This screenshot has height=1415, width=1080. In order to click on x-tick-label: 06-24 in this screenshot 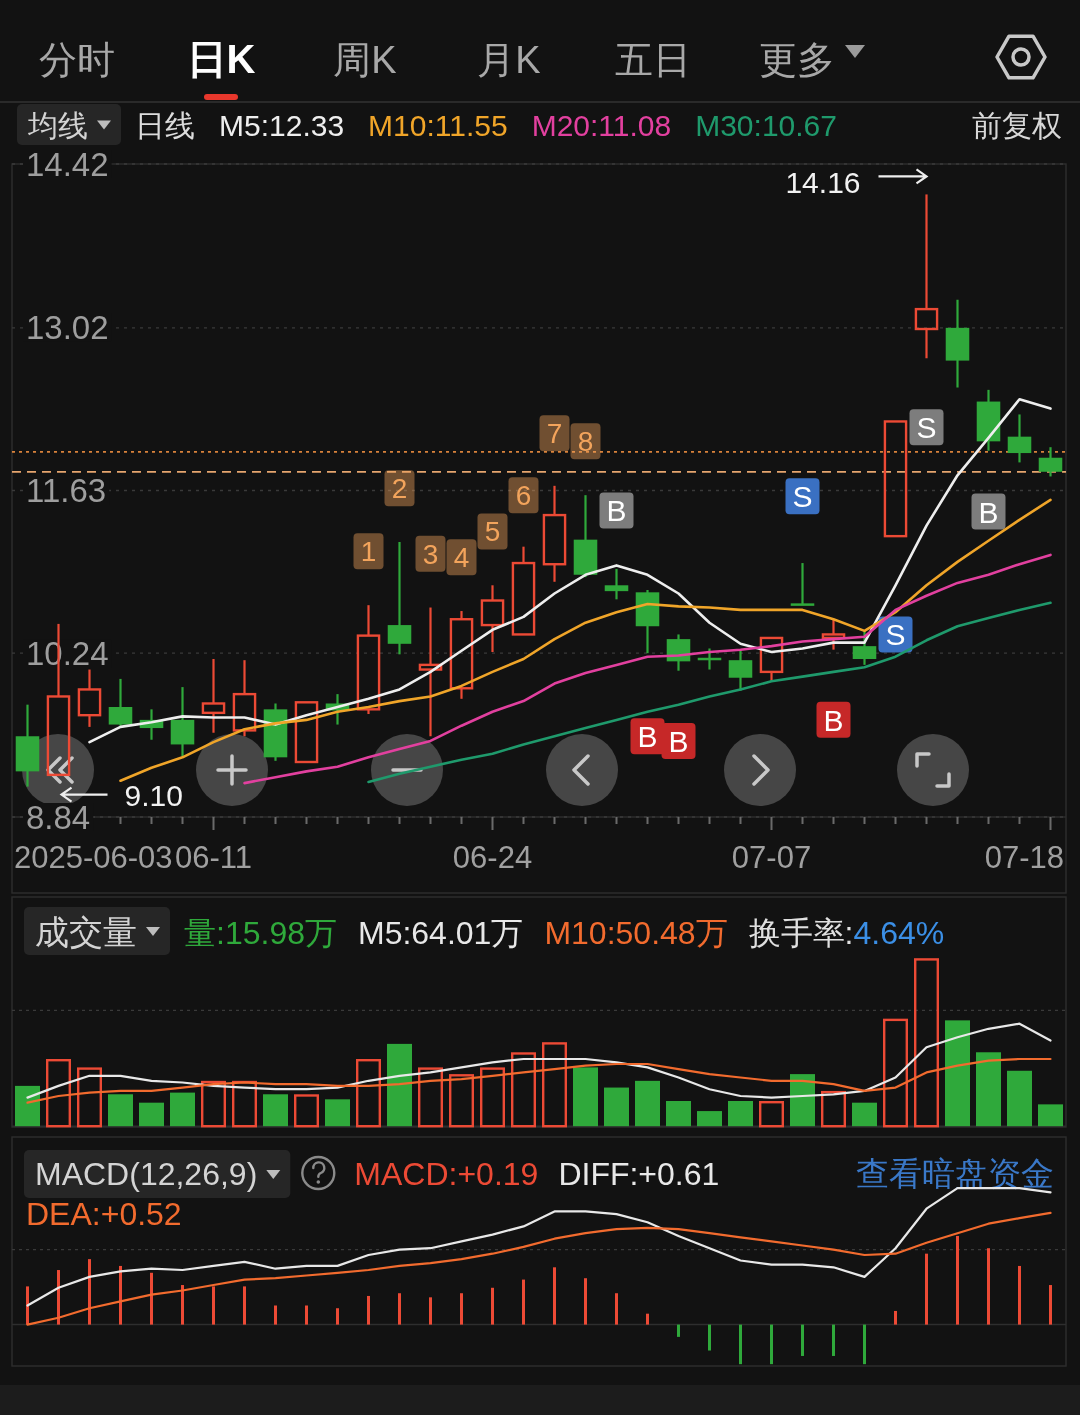, I will do `click(492, 857)`.